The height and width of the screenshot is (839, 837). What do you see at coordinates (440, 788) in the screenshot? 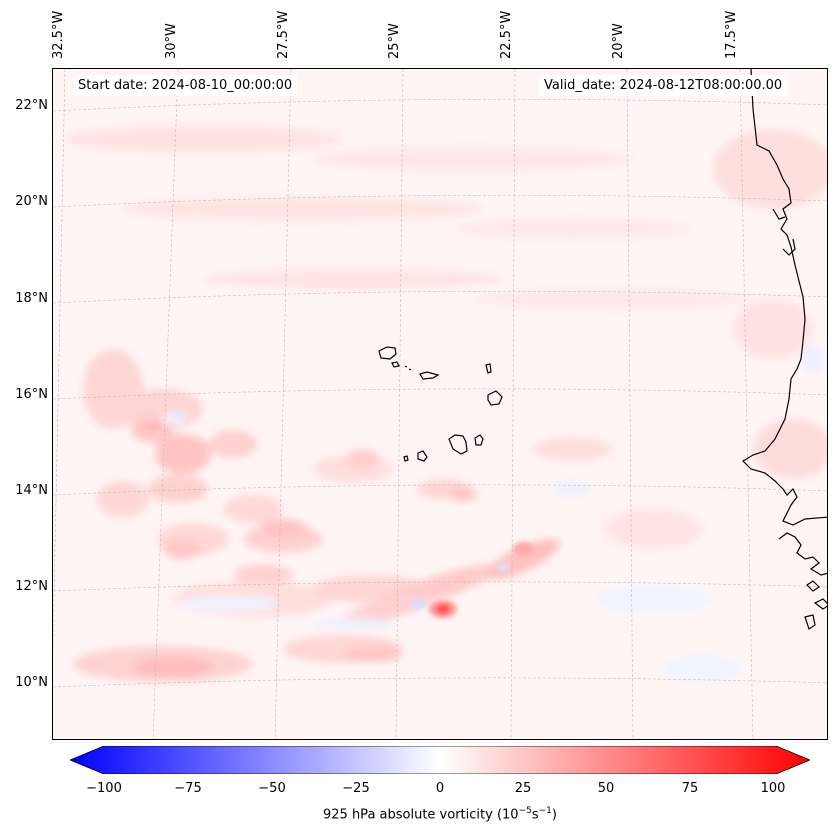
I see `colorbar-tick-0: 0` at bounding box center [440, 788].